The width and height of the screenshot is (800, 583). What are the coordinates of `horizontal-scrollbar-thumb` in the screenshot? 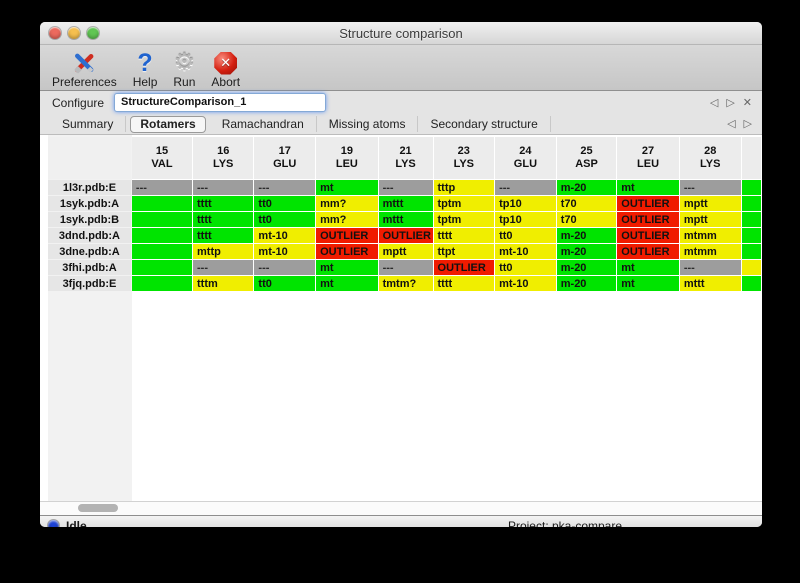 It's located at (98, 508).